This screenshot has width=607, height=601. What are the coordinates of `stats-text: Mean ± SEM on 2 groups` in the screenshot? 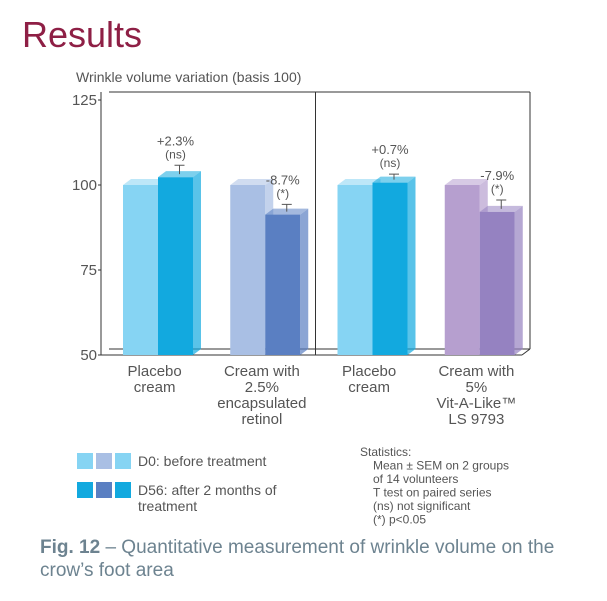 It's located at (441, 466).